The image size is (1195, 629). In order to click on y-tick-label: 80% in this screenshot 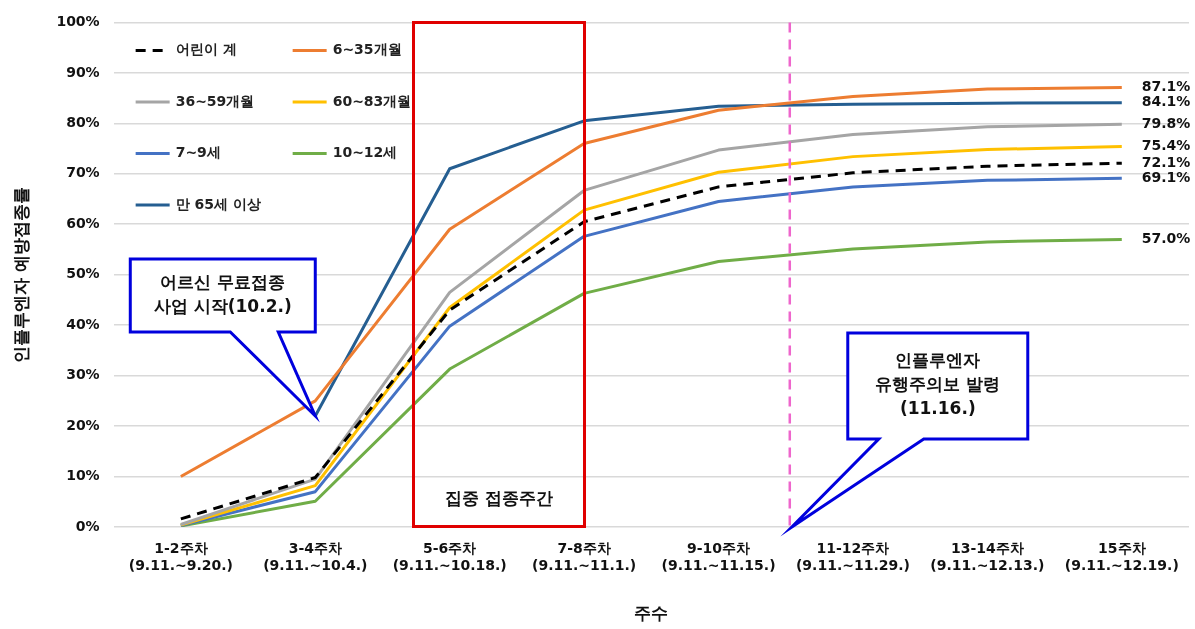, I will do `click(83, 121)`.